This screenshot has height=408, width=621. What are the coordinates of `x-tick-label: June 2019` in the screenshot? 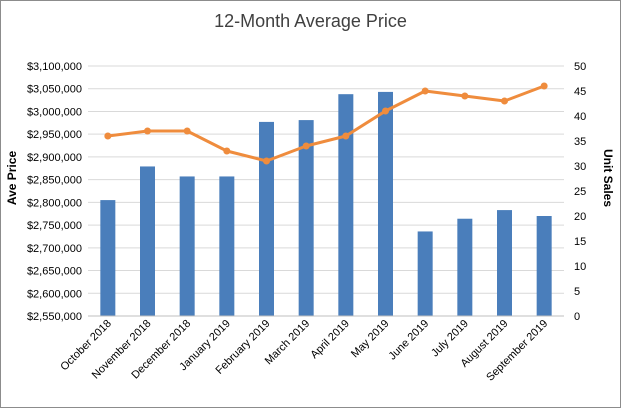 It's located at (408, 340).